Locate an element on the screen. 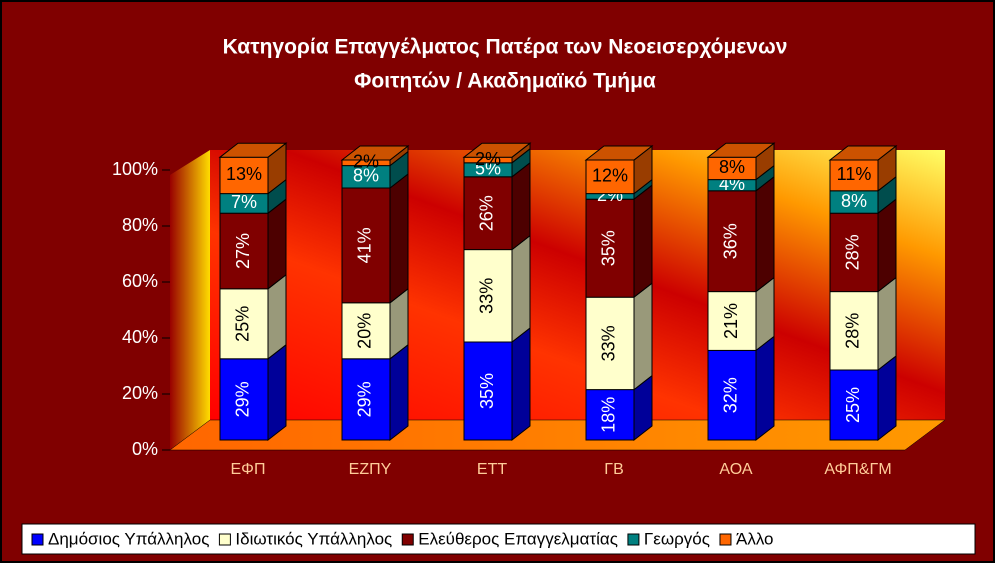 Image resolution: width=995 pixels, height=568 pixels. side-wall is located at coordinates (190, 300).